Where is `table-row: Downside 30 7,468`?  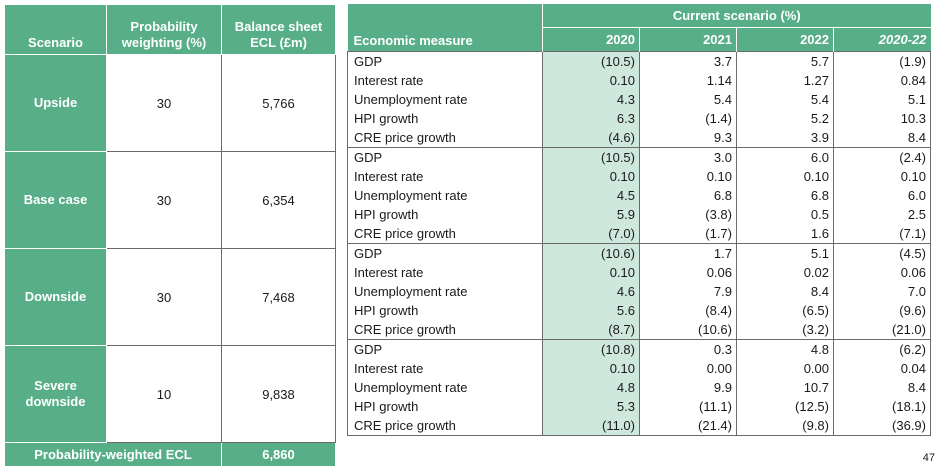 table-row: Downside 30 7,468 is located at coordinates (170, 297).